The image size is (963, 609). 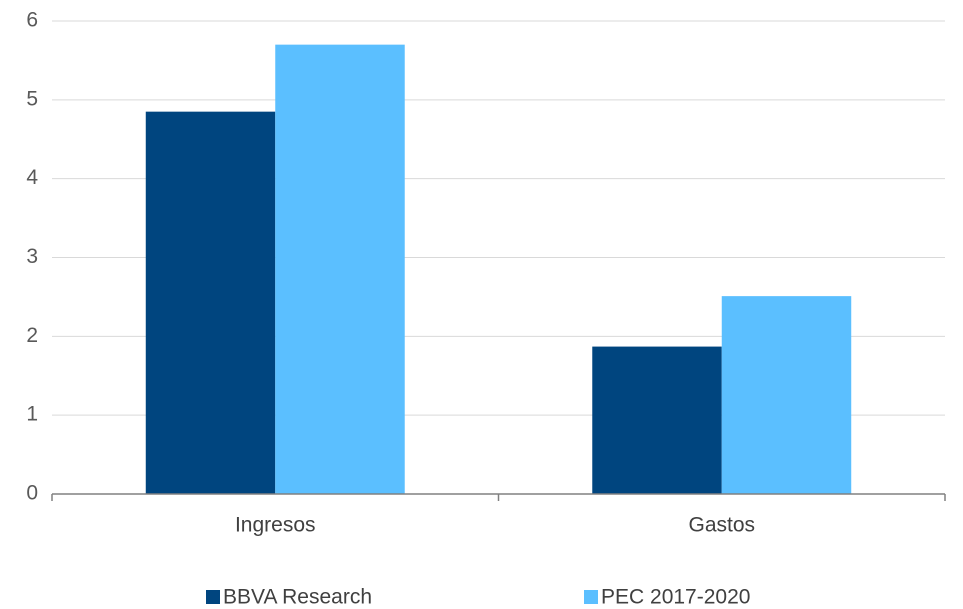 What do you see at coordinates (32, 493) in the screenshot?
I see `y-tick-label: 0` at bounding box center [32, 493].